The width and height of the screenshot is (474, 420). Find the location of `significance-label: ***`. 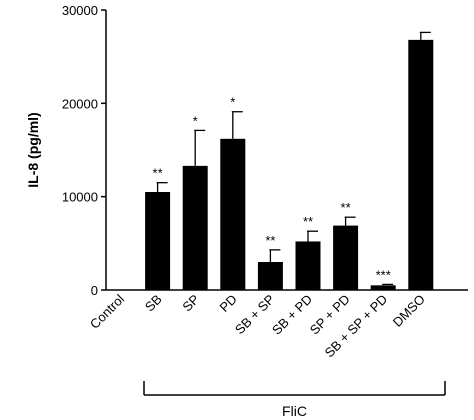

significance-label: *** is located at coordinates (383, 274).